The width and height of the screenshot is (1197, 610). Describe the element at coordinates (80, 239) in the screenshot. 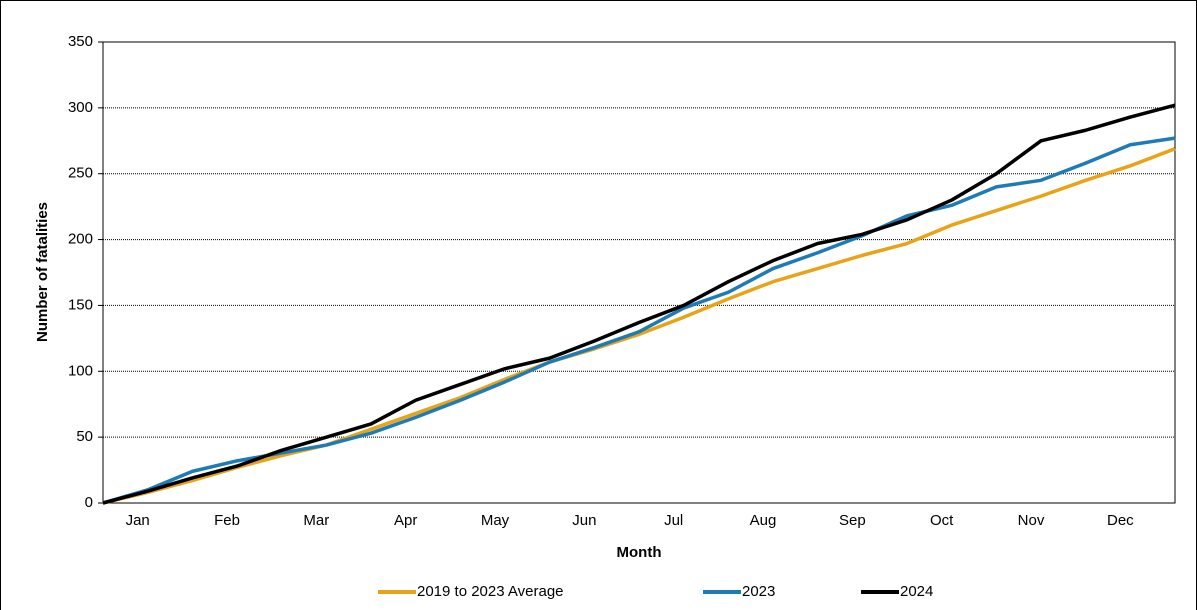

I see `y-tick-label: 200` at that location.